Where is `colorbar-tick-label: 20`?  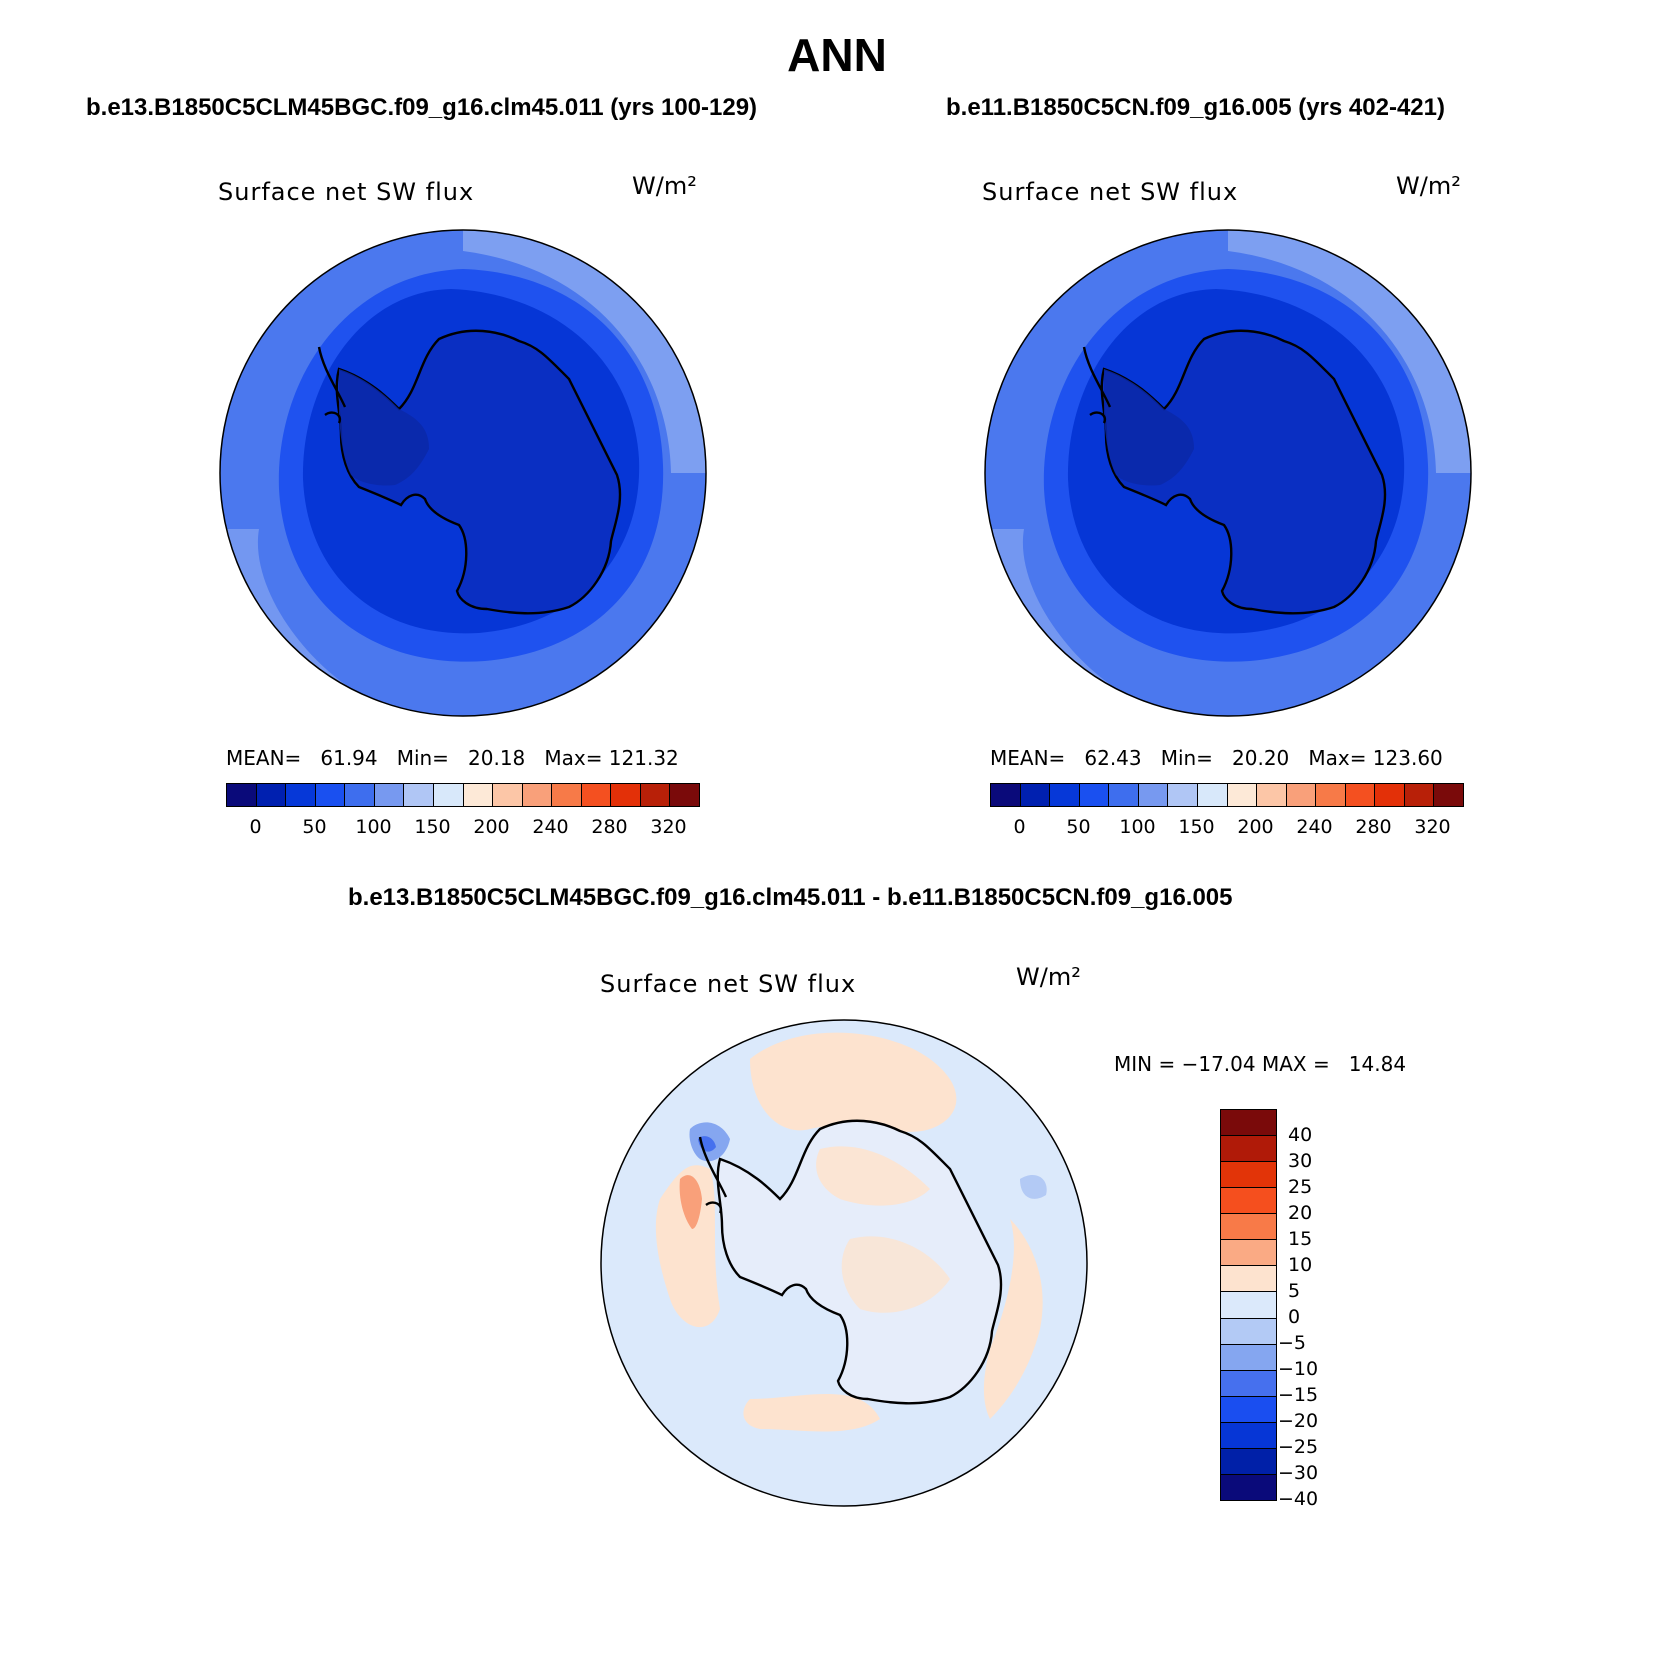
colorbar-tick-label: 20 is located at coordinates (1300, 1213).